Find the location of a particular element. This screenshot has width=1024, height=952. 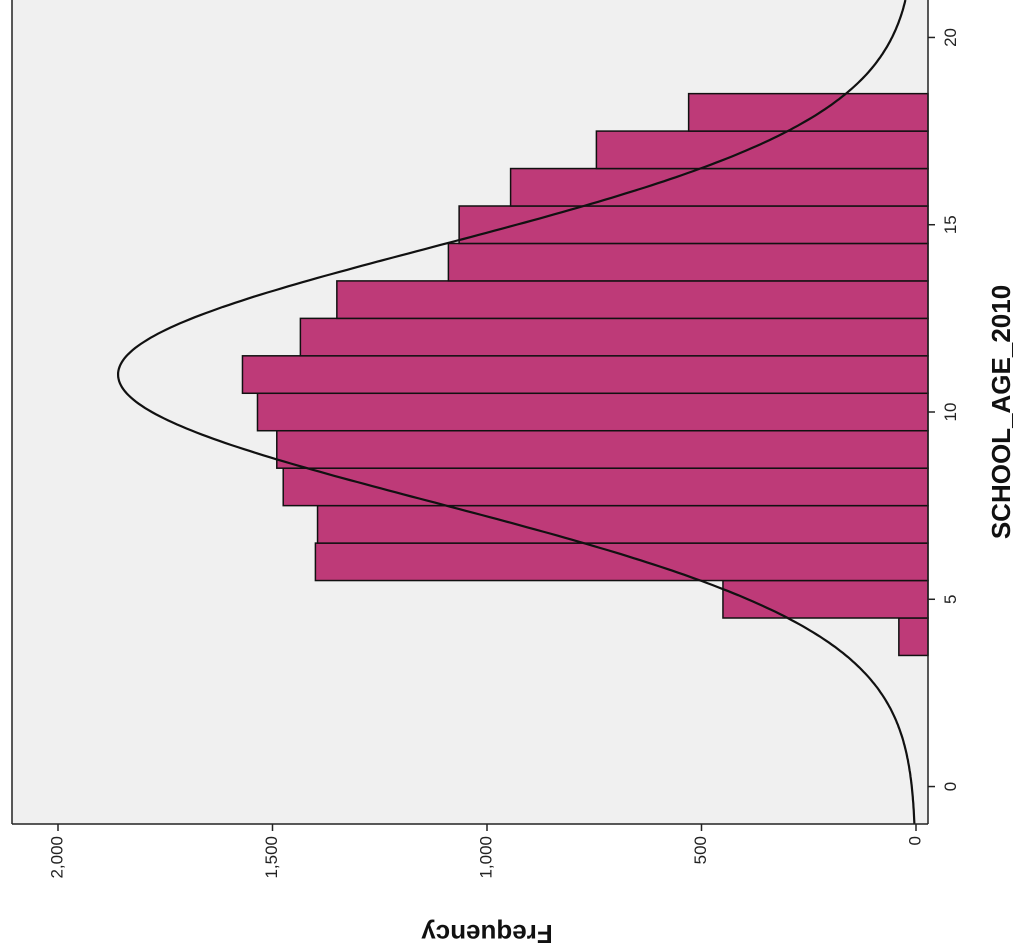

y-tick-label: 2,000 is located at coordinates (56, 857).